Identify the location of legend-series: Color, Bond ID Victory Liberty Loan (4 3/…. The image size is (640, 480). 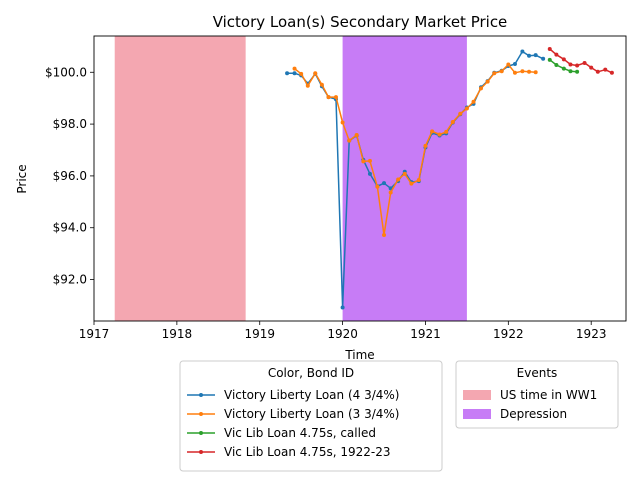
(311, 416).